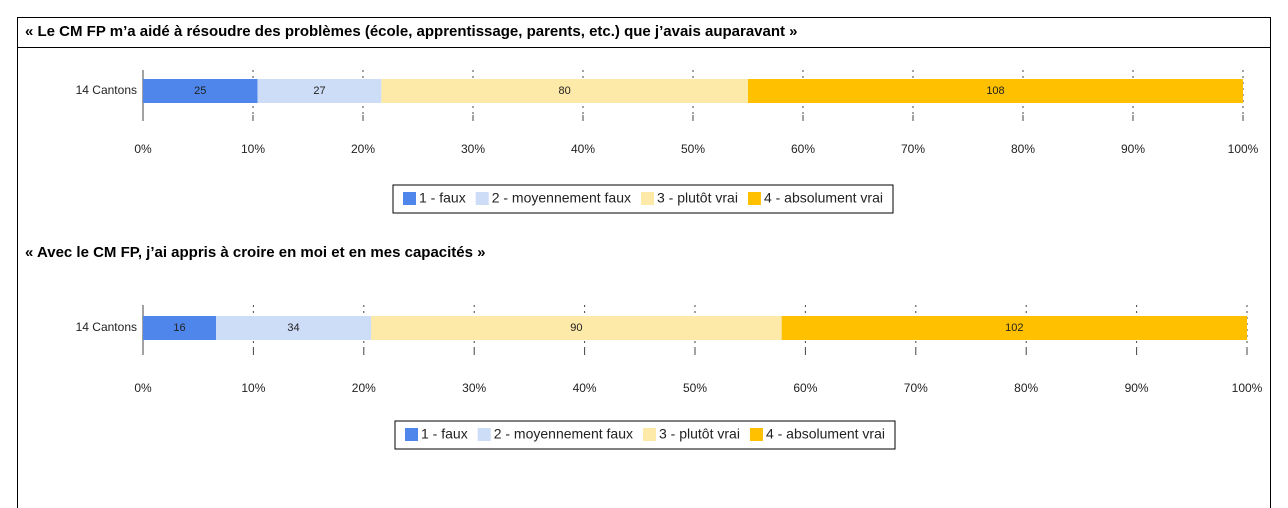 This screenshot has width=1288, height=508. I want to click on data-label: 108, so click(995, 91).